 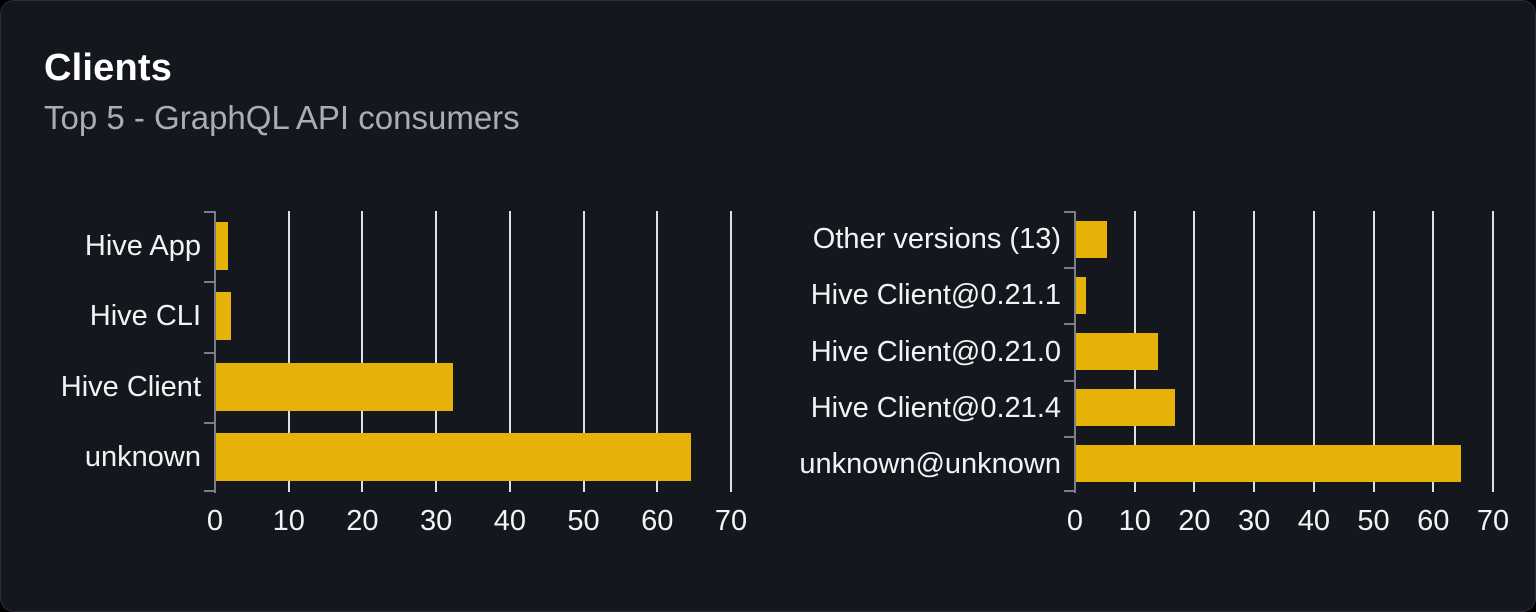 What do you see at coordinates (222, 246) in the screenshot?
I see `bar-hive-app` at bounding box center [222, 246].